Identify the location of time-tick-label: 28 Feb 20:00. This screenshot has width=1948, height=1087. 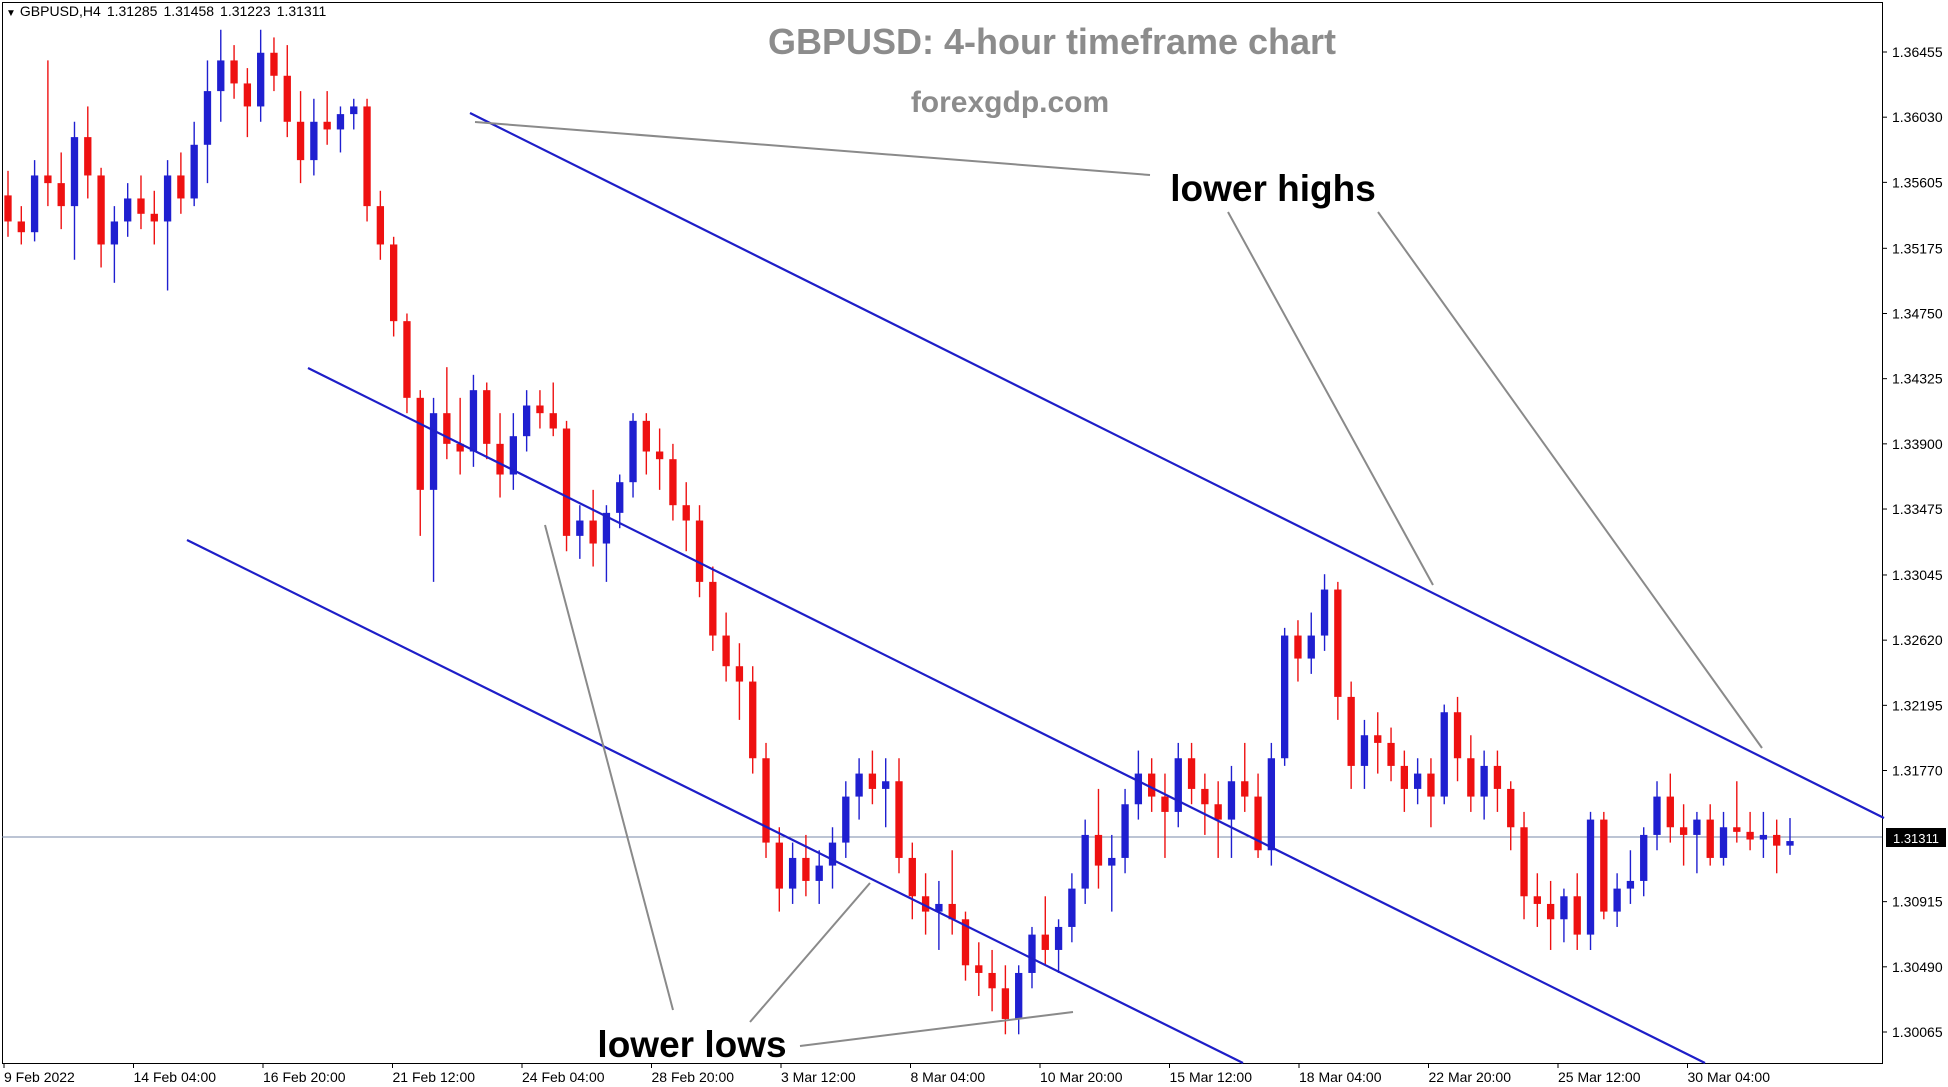
(693, 1077).